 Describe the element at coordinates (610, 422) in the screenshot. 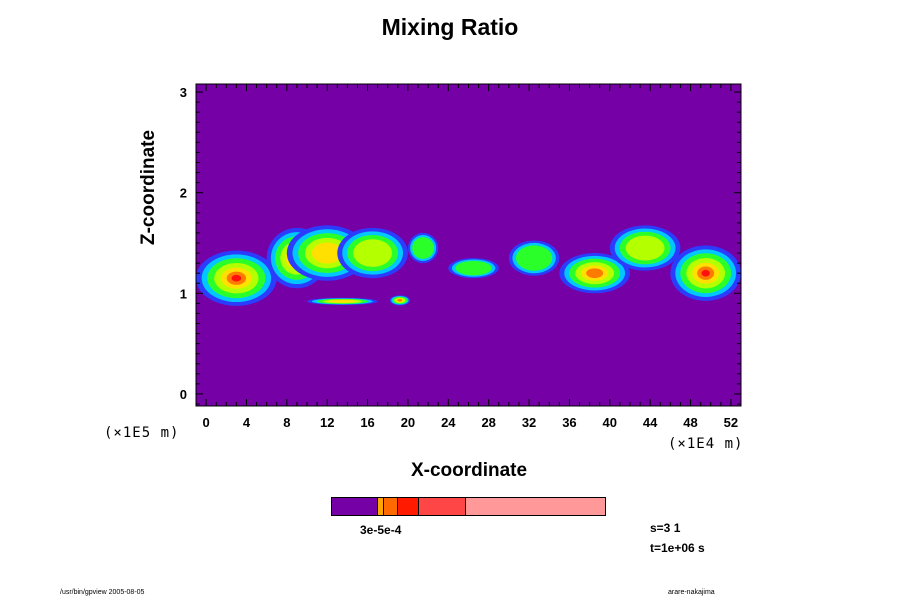

I see `x-tick-label: 40` at that location.